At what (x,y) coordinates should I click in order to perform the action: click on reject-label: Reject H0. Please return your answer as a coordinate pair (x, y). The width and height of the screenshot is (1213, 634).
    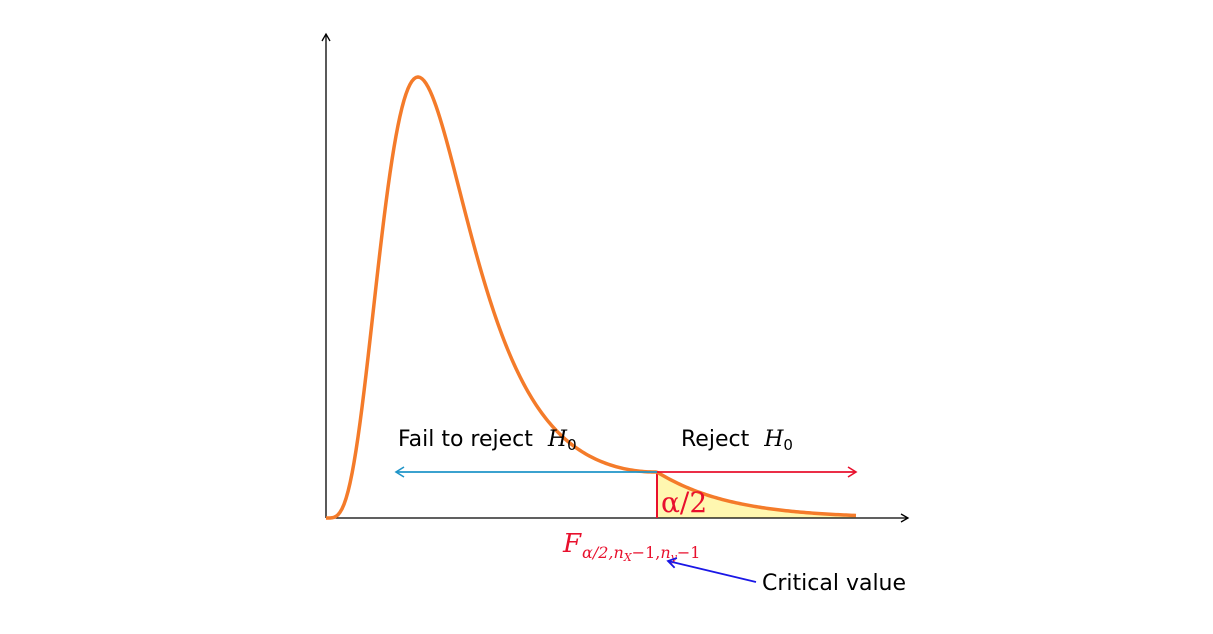
    Looking at the image, I should click on (737, 440).